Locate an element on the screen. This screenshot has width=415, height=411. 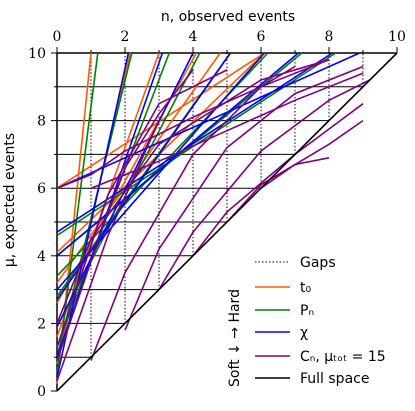
legend-label: Cₙ, μₜₒₜ = 15 is located at coordinates (343, 357).